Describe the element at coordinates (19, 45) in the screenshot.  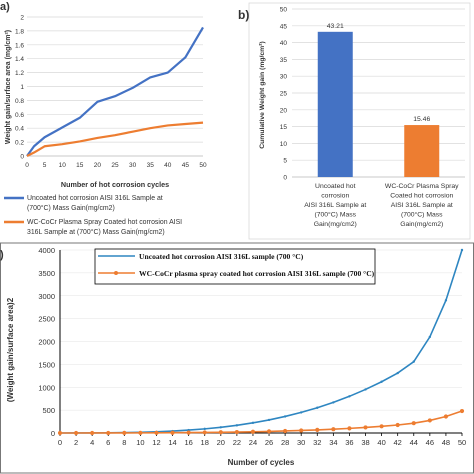
I see `panel-a-y-tick-label: 1.6` at that location.